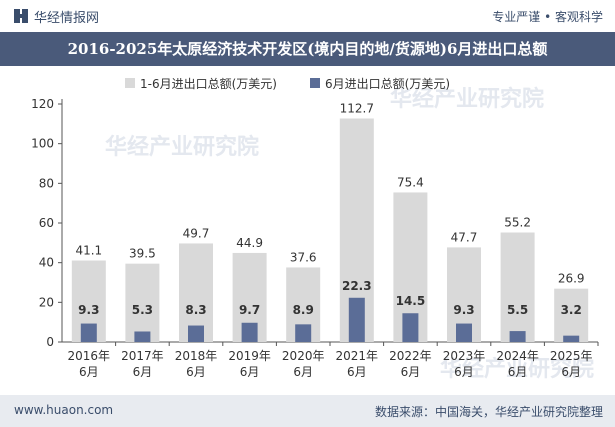  Describe the element at coordinates (303, 356) in the screenshot. I see `x-tick-label: 2020年` at that location.